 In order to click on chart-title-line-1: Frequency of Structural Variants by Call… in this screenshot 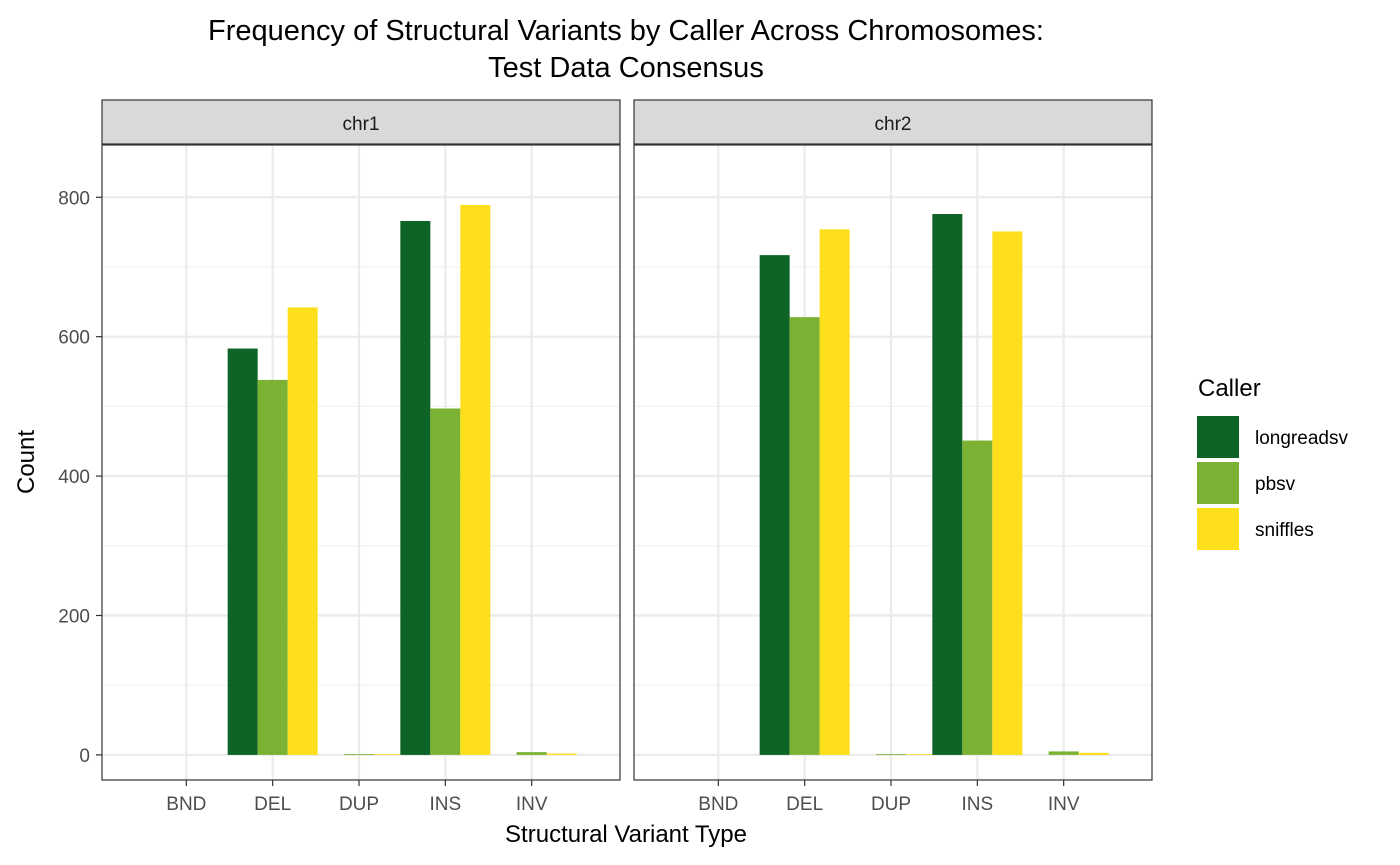, I will do `click(626, 31)`.